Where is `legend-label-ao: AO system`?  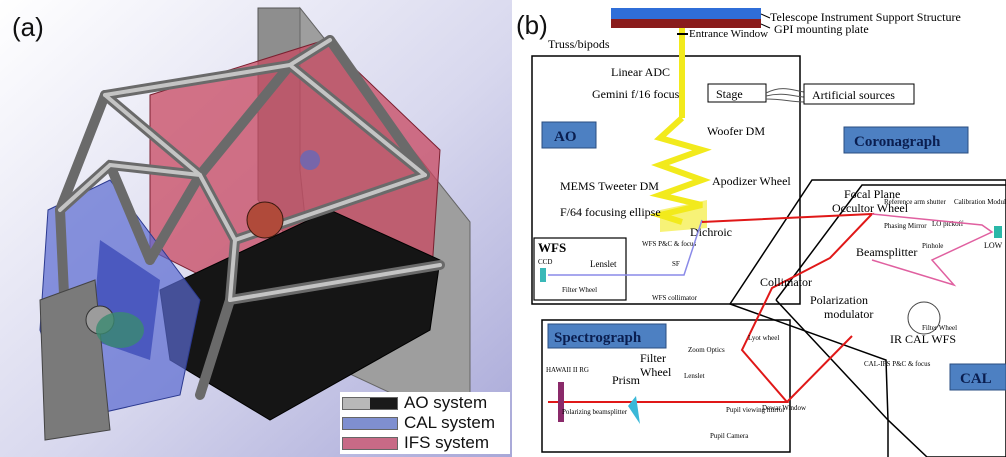 legend-label-ao: AO system is located at coordinates (446, 402).